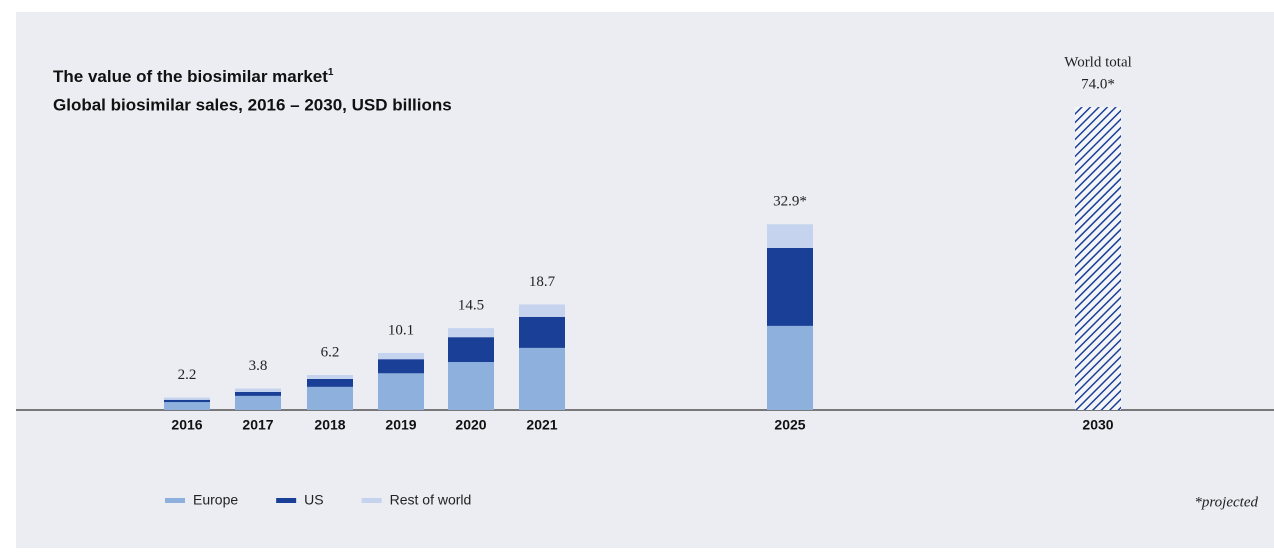 This screenshot has height=556, width=1274. I want to click on data-label: 74.0*, so click(1098, 85).